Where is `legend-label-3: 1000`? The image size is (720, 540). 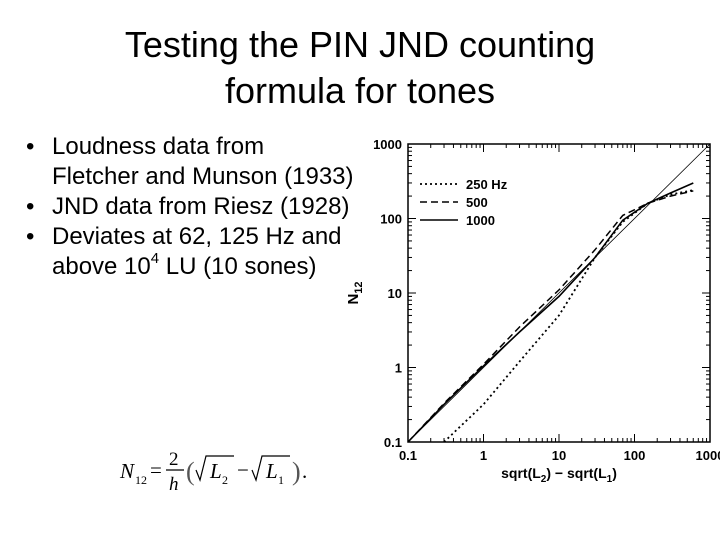
legend-label-3: 1000 is located at coordinates (480, 220).